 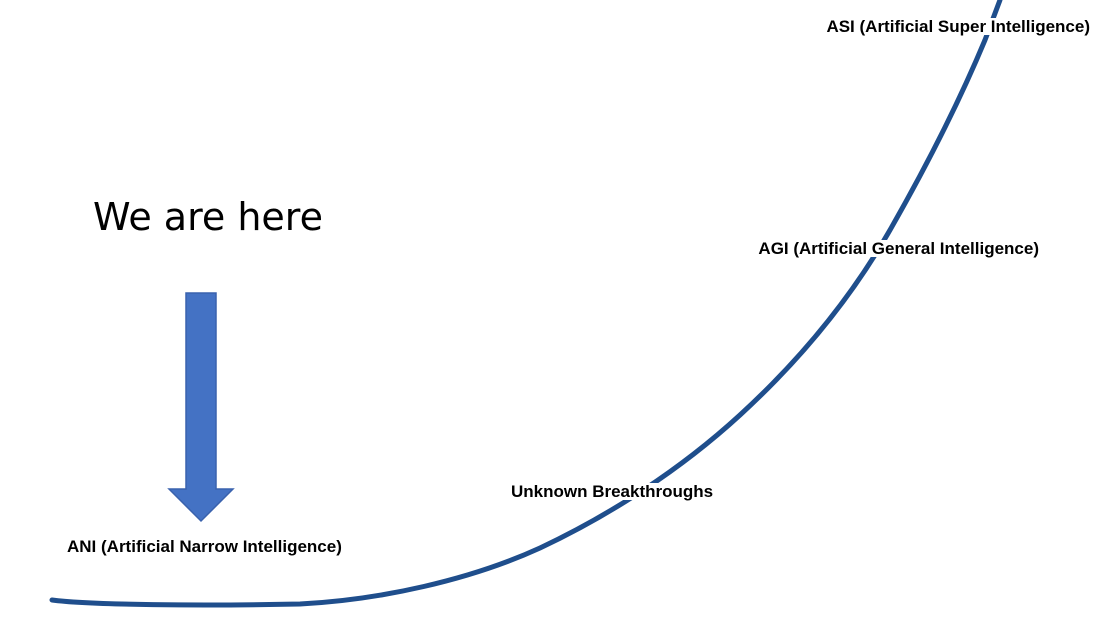 I want to click on stage-label-asi: ASI (Artificial Super Intelligence), so click(x=958, y=26).